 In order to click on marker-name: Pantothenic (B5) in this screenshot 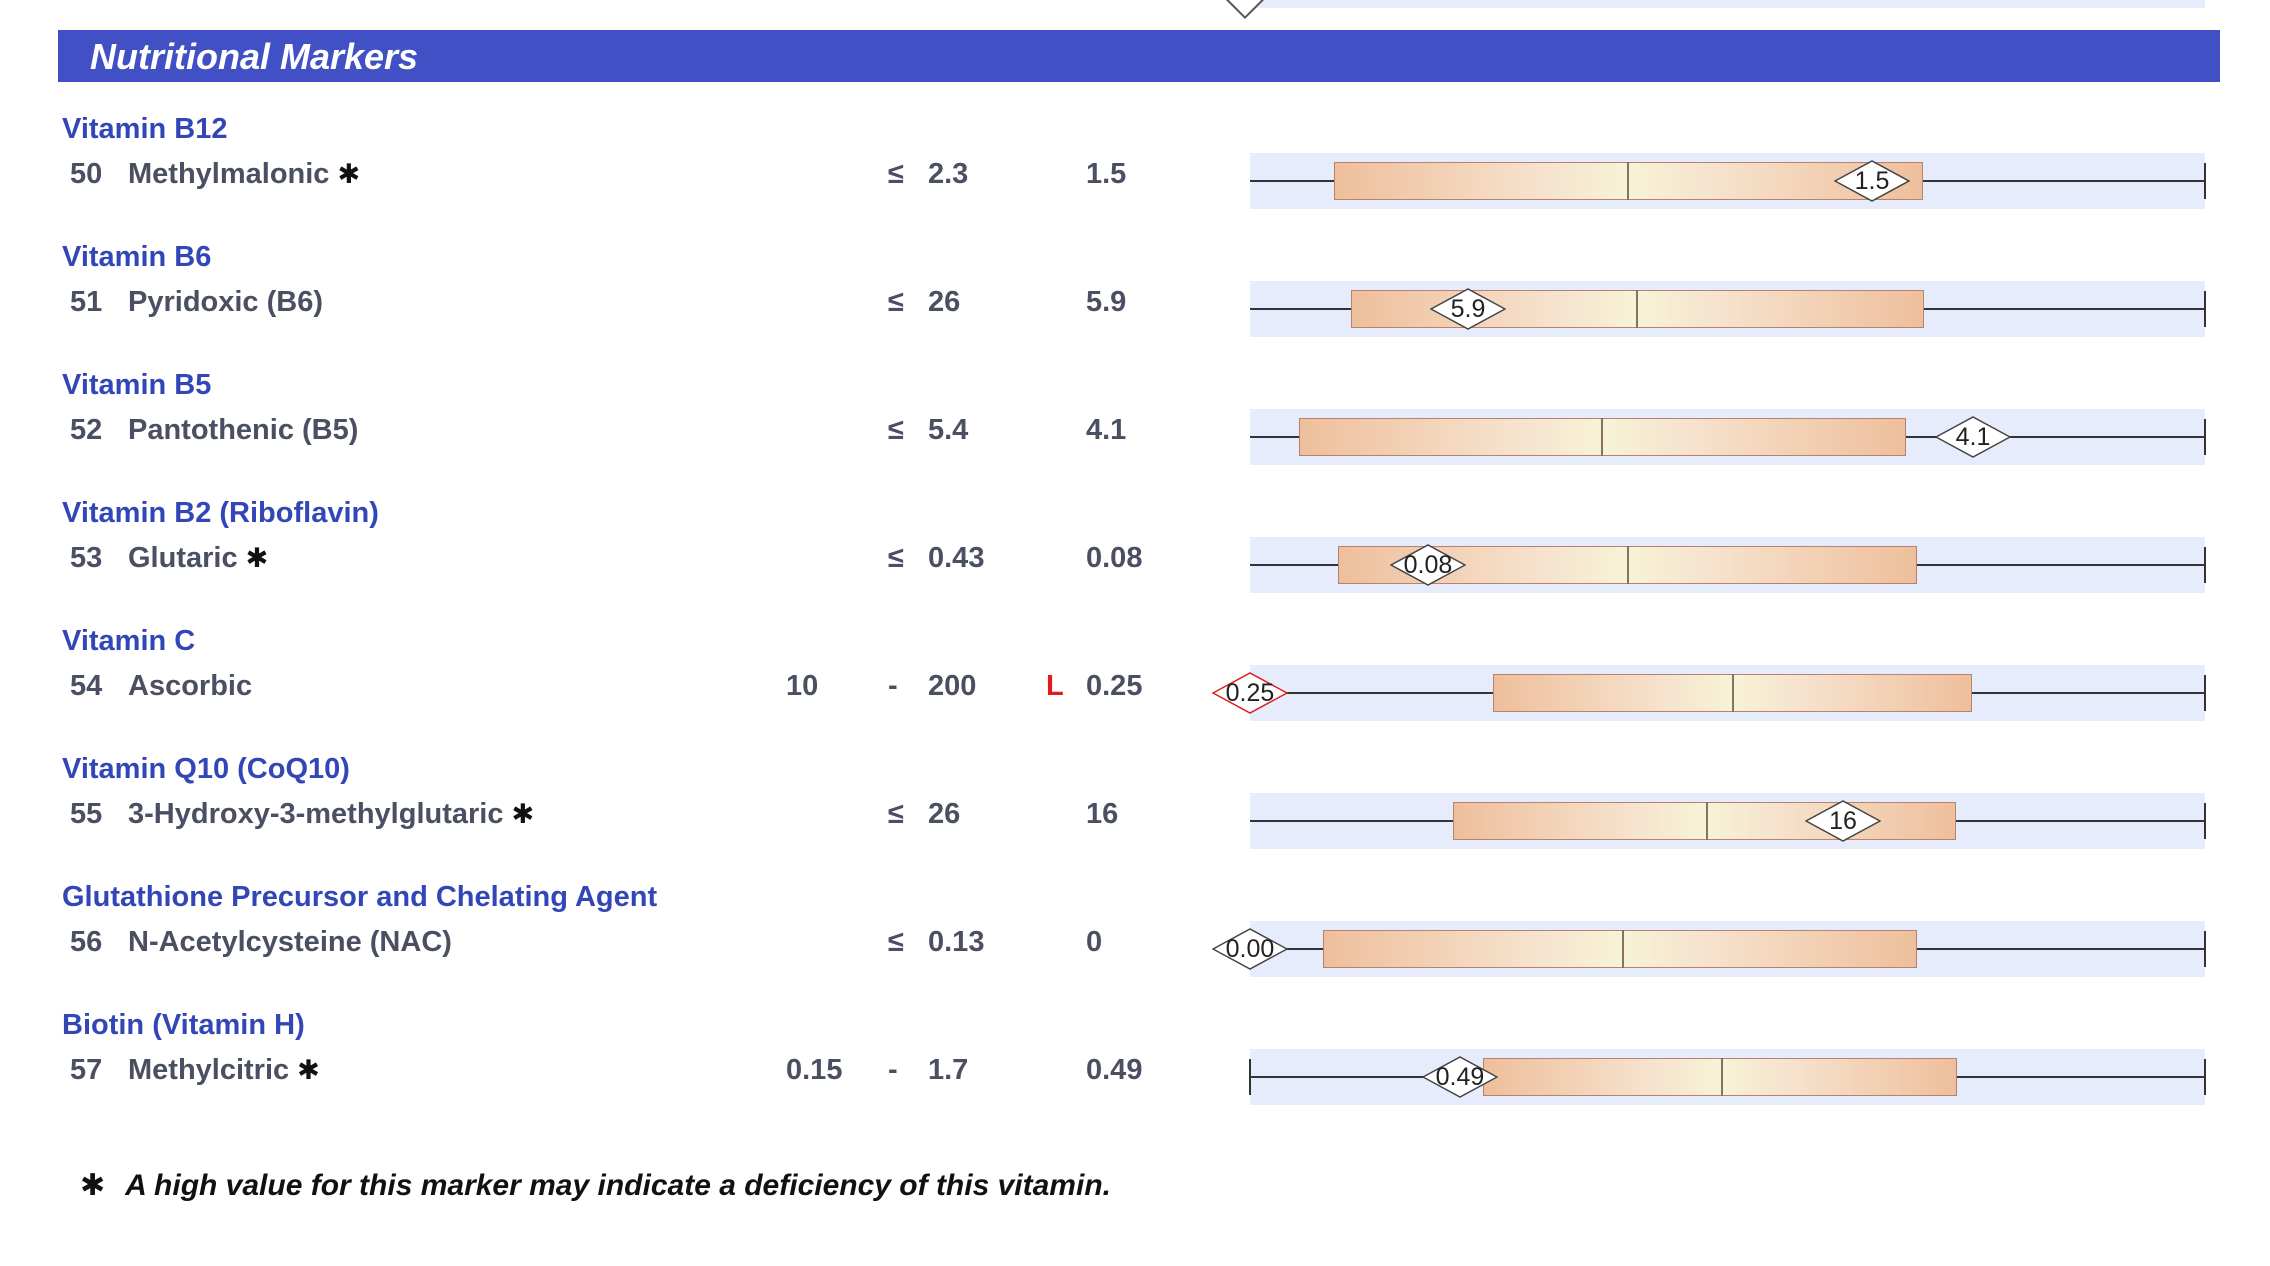, I will do `click(243, 430)`.